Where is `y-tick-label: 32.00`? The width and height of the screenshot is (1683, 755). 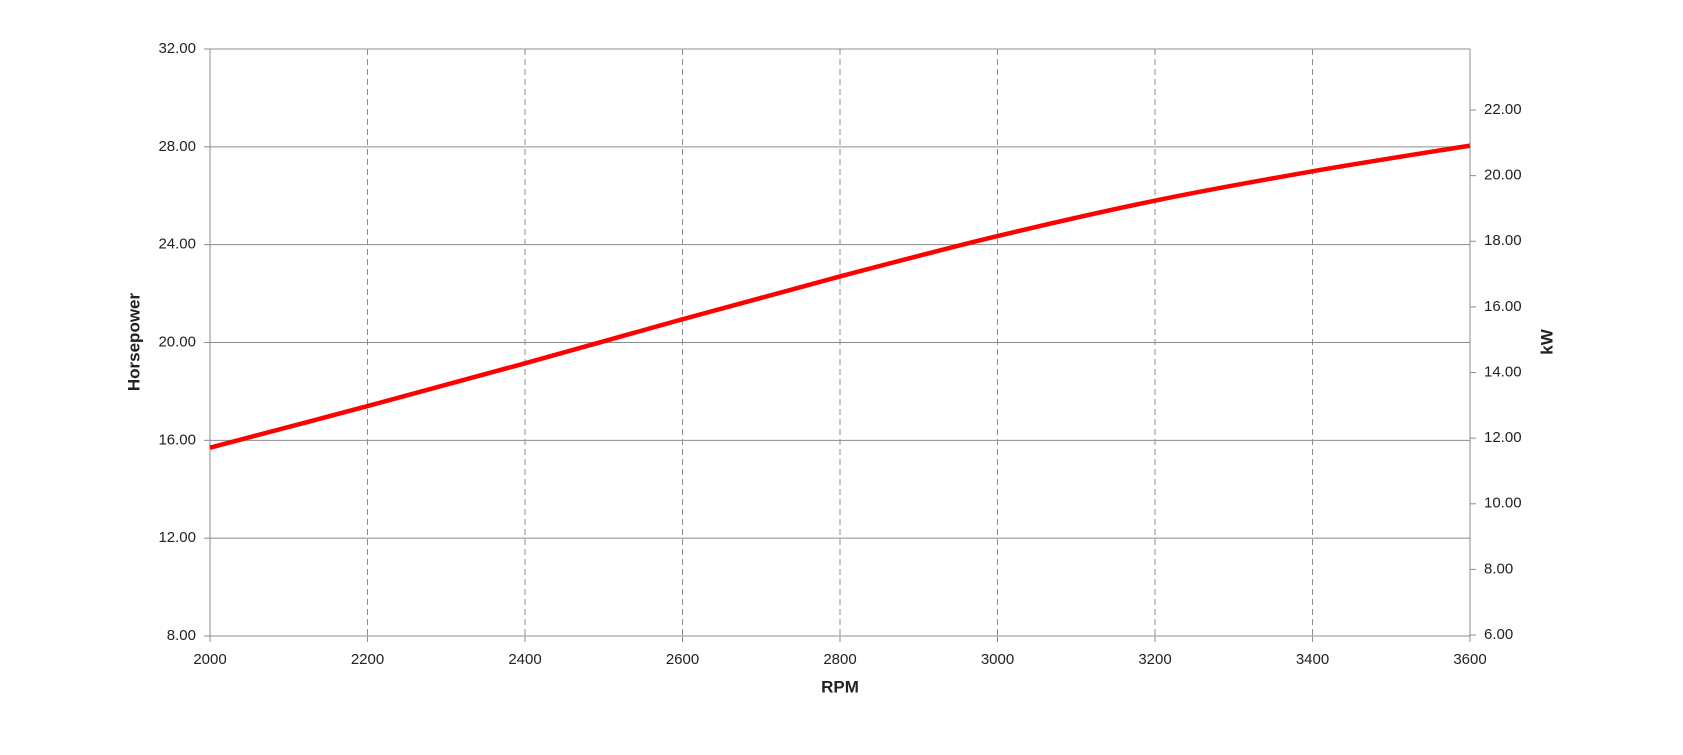
y-tick-label: 32.00 is located at coordinates (177, 48).